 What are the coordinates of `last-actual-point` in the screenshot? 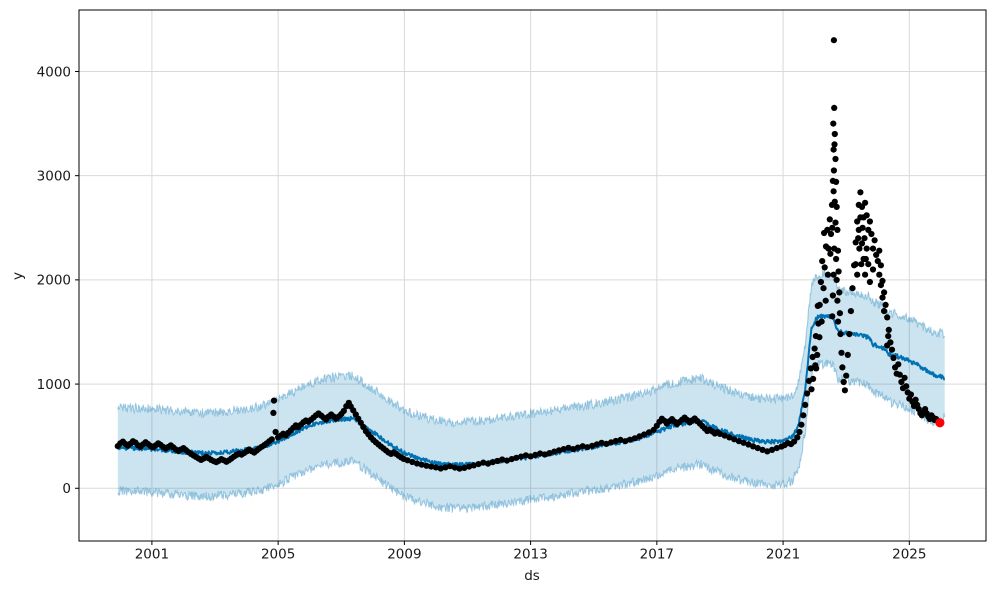 It's located at (940, 423).